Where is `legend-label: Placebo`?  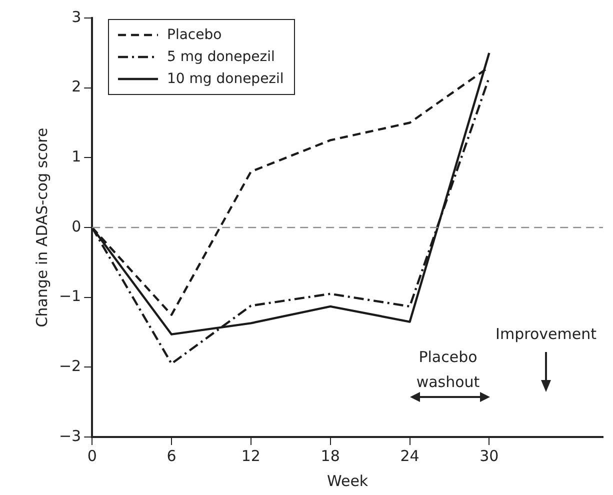 legend-label: Placebo is located at coordinates (194, 35).